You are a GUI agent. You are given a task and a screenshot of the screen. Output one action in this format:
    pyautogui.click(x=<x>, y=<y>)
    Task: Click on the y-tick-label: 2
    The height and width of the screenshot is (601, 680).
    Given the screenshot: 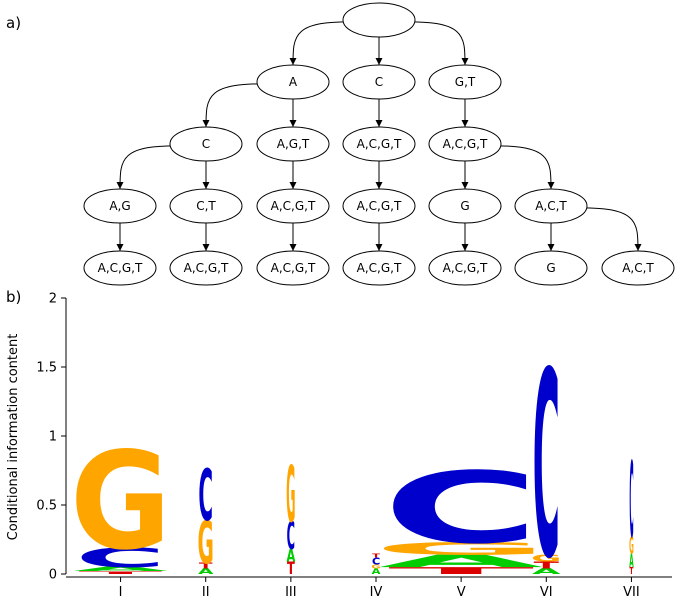 What is the action you would take?
    pyautogui.click(x=53, y=299)
    